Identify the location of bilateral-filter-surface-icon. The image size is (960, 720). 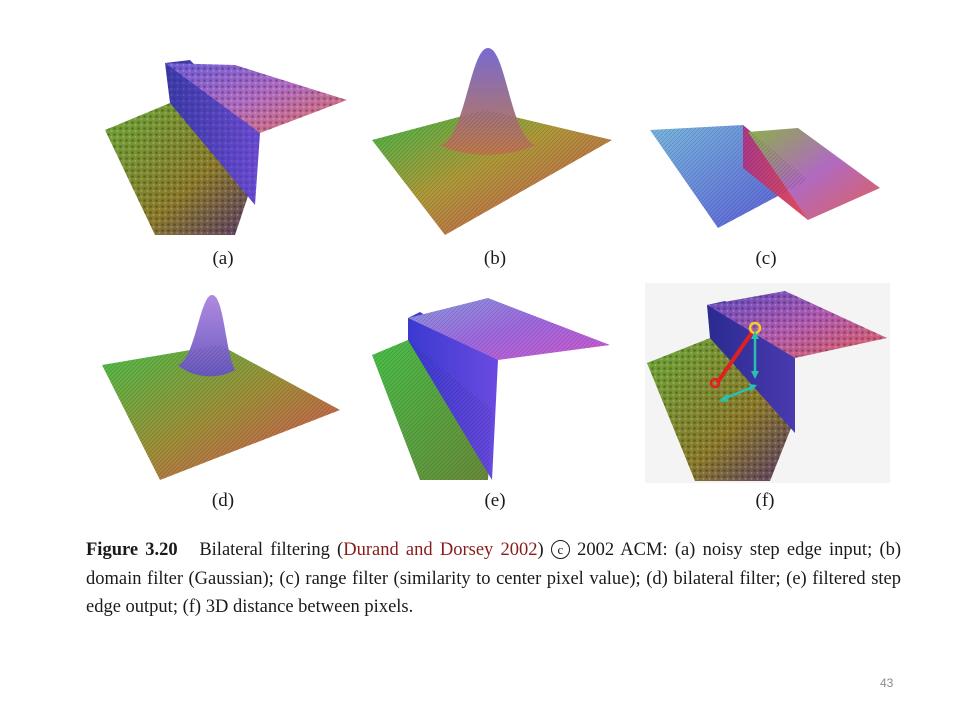
(221, 387).